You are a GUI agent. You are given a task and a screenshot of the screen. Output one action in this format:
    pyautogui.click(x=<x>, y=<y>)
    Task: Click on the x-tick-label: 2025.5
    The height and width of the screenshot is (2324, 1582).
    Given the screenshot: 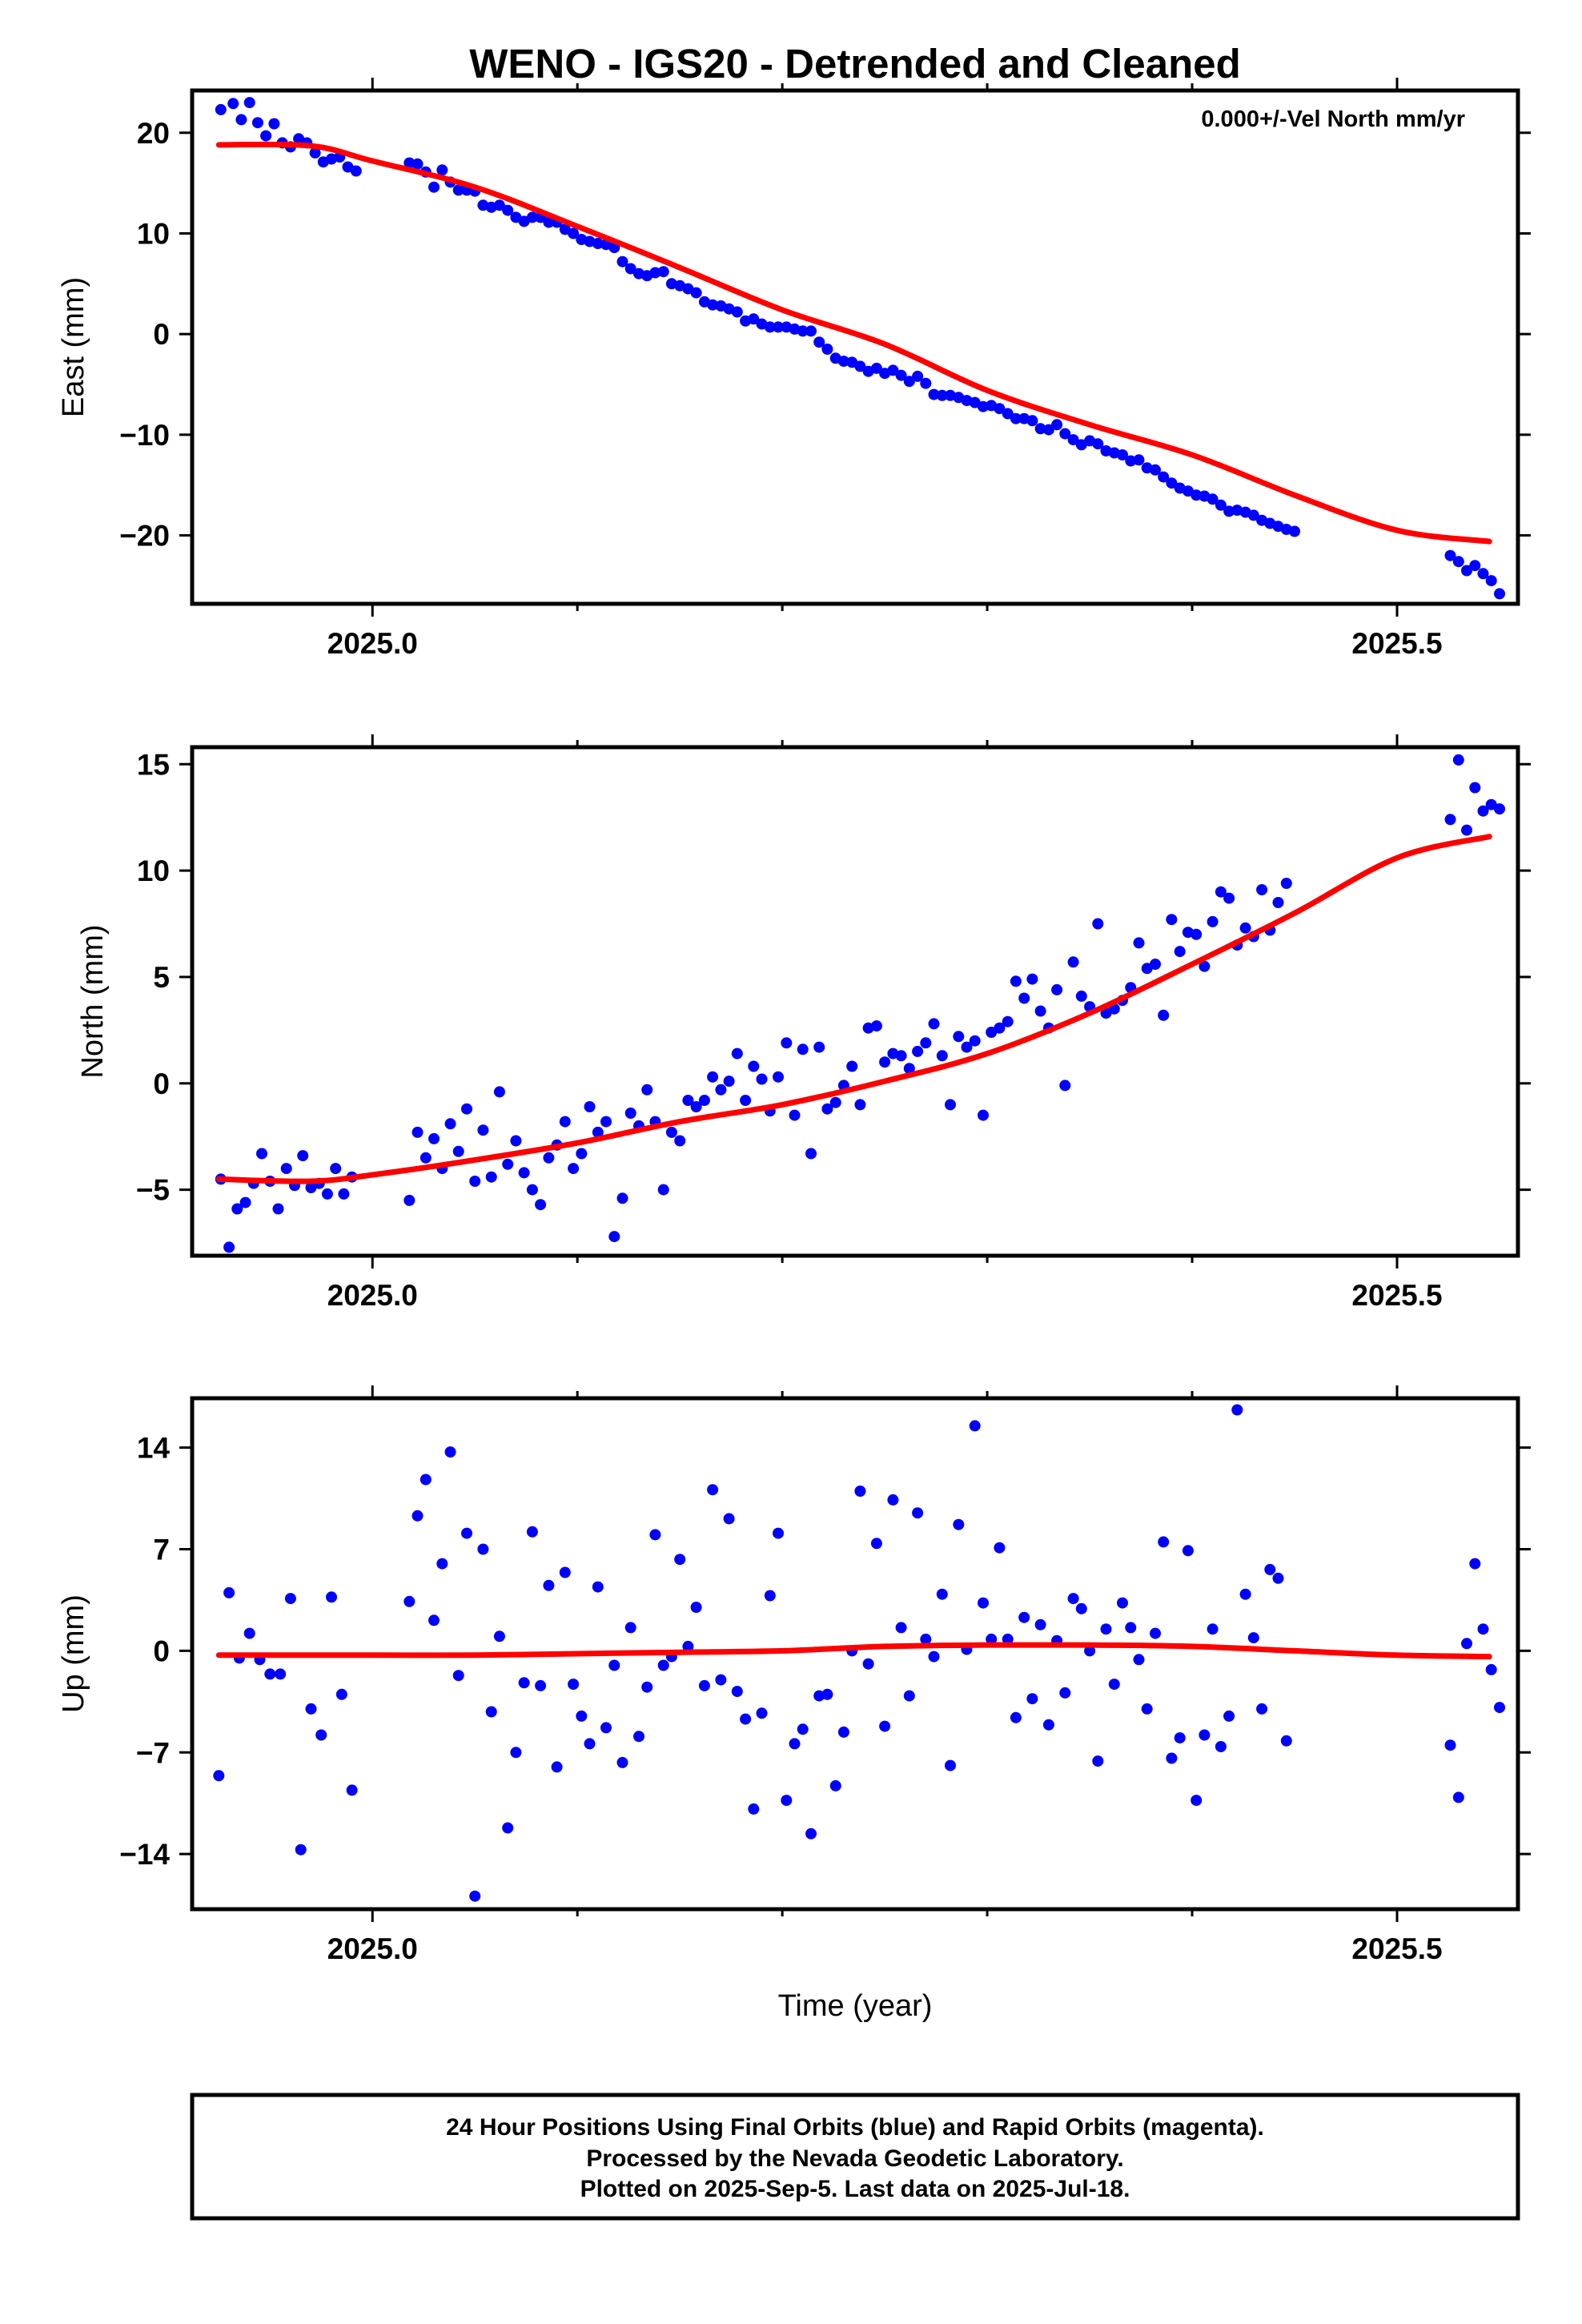 What is the action you would take?
    pyautogui.click(x=1396, y=1295)
    